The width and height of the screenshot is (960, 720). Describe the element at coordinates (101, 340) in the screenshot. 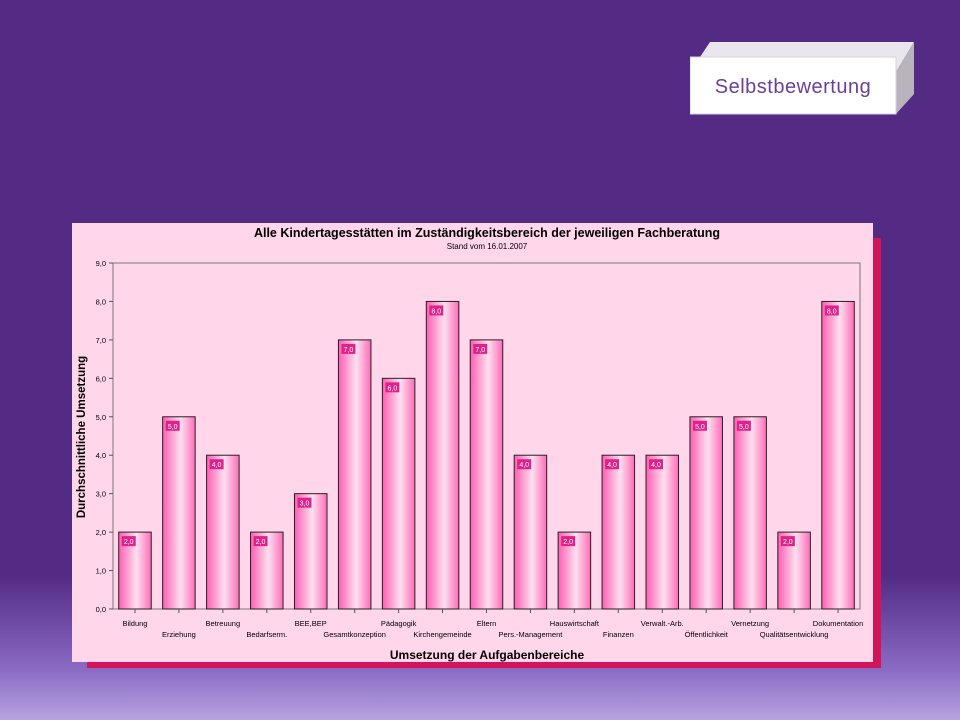

I see `y-tick-label: 7,0` at that location.